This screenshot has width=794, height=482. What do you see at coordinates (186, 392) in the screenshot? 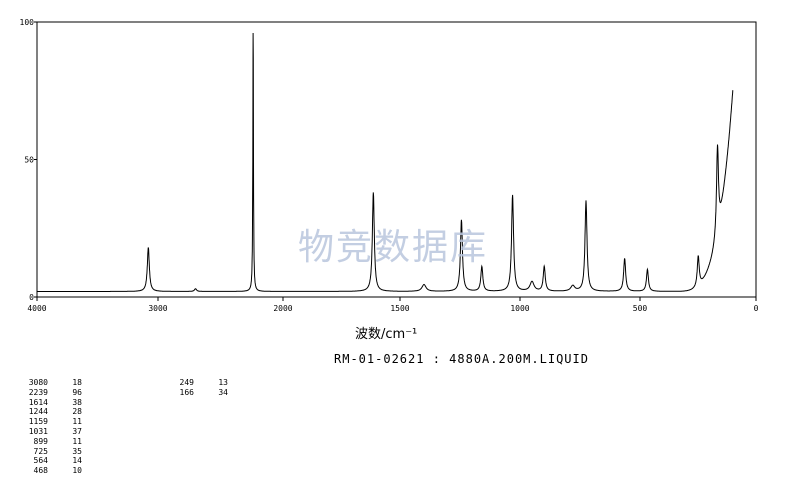
I see `peak-wavenumber: 166` at bounding box center [186, 392].